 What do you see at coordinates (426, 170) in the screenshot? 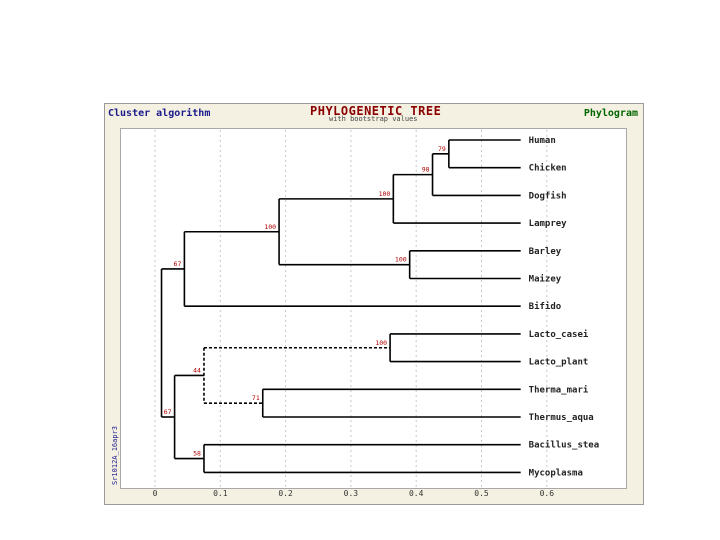
I see `bootstrap-value: 98` at bounding box center [426, 170].